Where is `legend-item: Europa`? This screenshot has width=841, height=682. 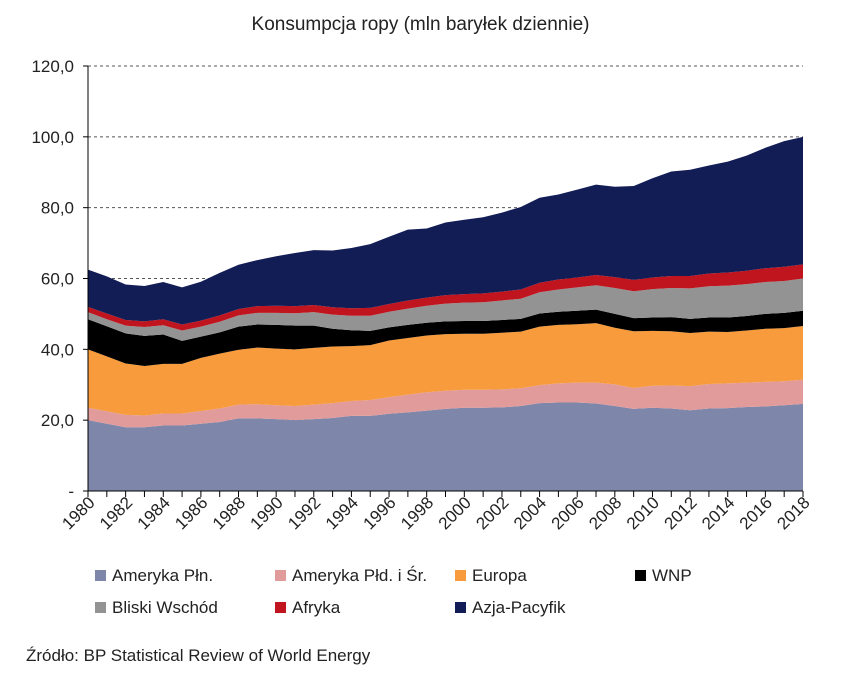 legend-item: Europa is located at coordinates (491, 576).